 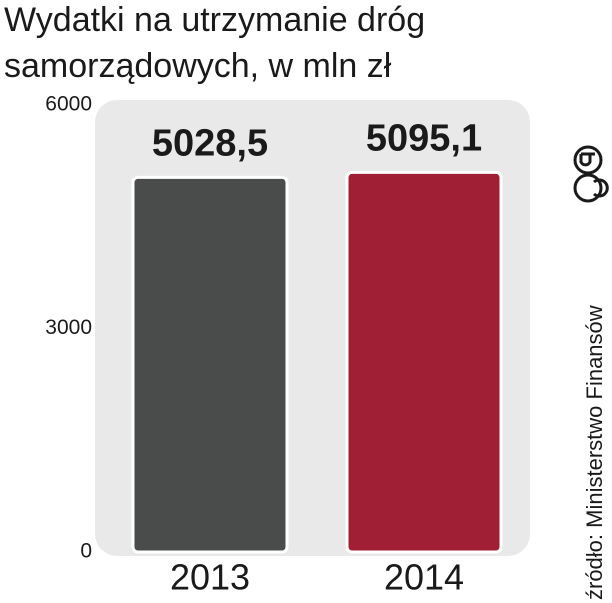 What do you see at coordinates (591, 174) in the screenshot?
I see `logo` at bounding box center [591, 174].